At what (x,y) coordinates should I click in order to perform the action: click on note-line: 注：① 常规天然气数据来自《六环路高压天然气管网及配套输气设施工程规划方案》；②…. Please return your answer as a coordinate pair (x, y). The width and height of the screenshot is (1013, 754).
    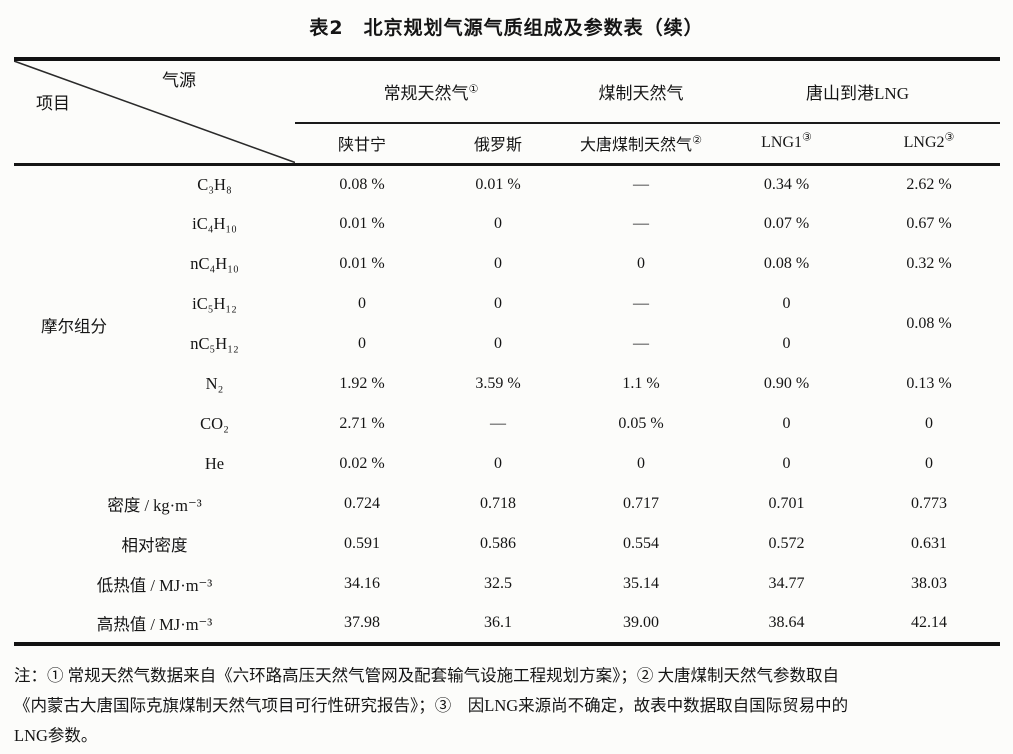
    Looking at the image, I should click on (426, 675).